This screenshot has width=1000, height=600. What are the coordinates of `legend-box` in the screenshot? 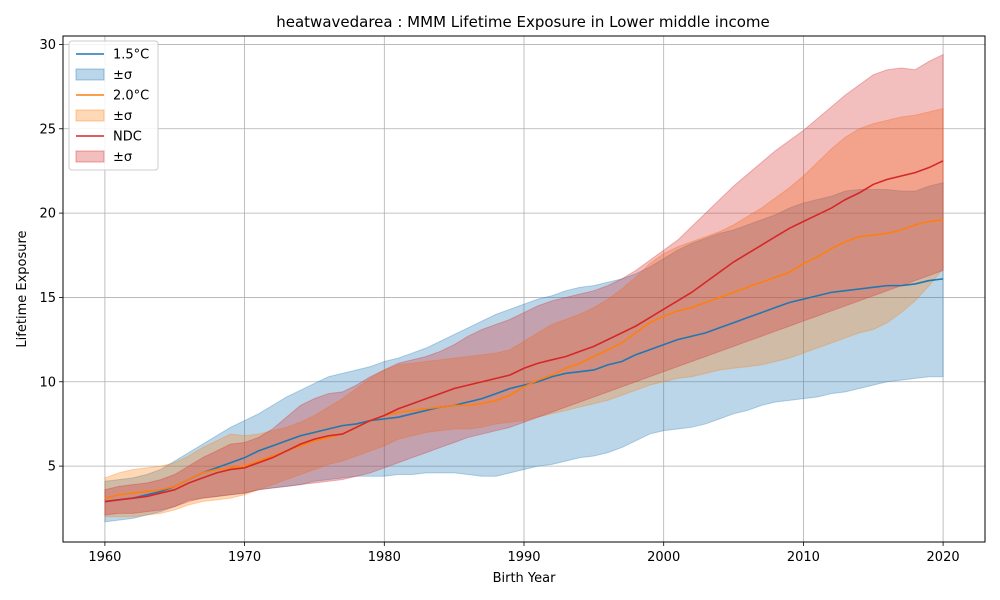 It's located at (113, 105).